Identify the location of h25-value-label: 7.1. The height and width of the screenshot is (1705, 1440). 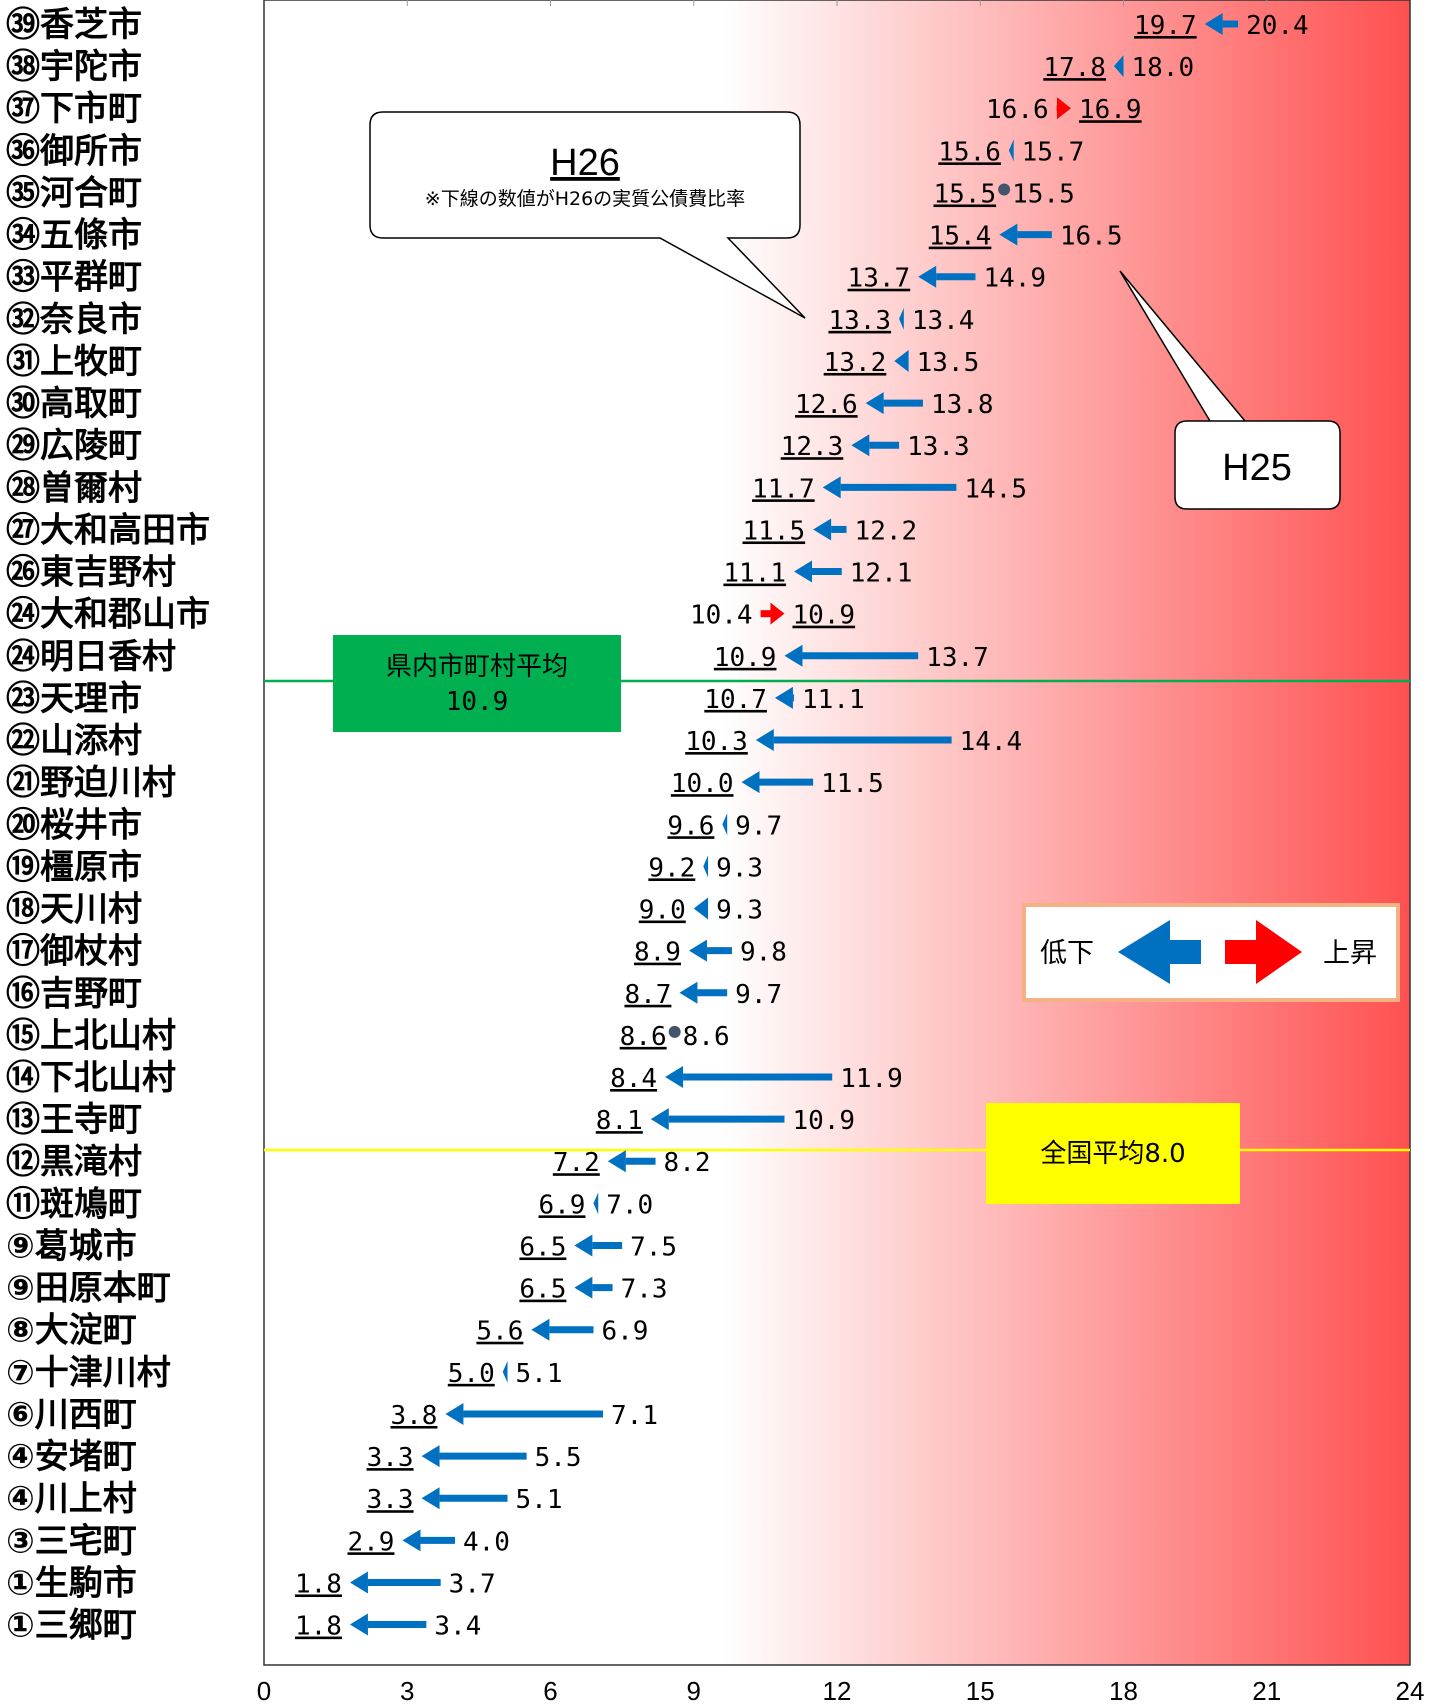
(634, 1416).